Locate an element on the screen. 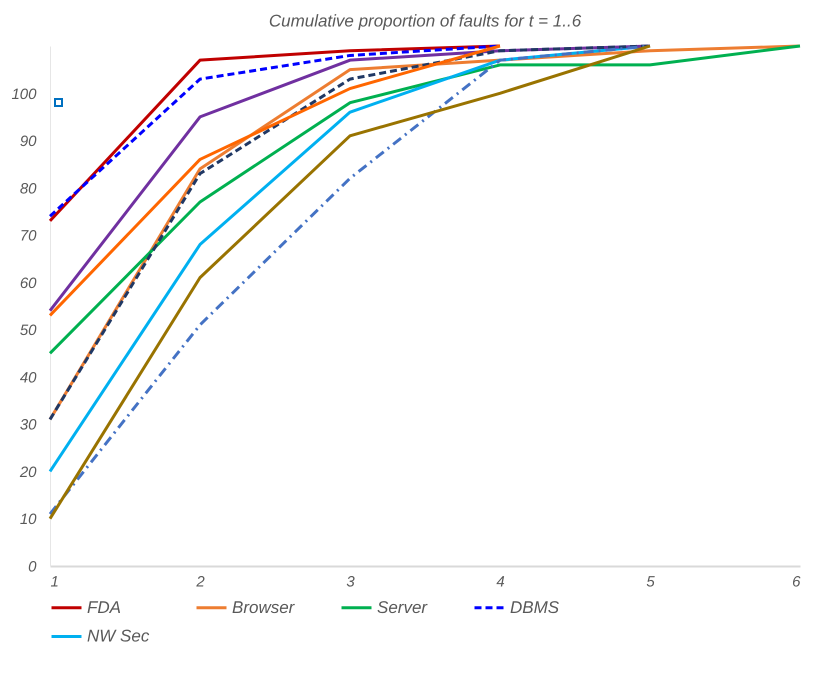  y-tick-label: 30 is located at coordinates (29, 425).